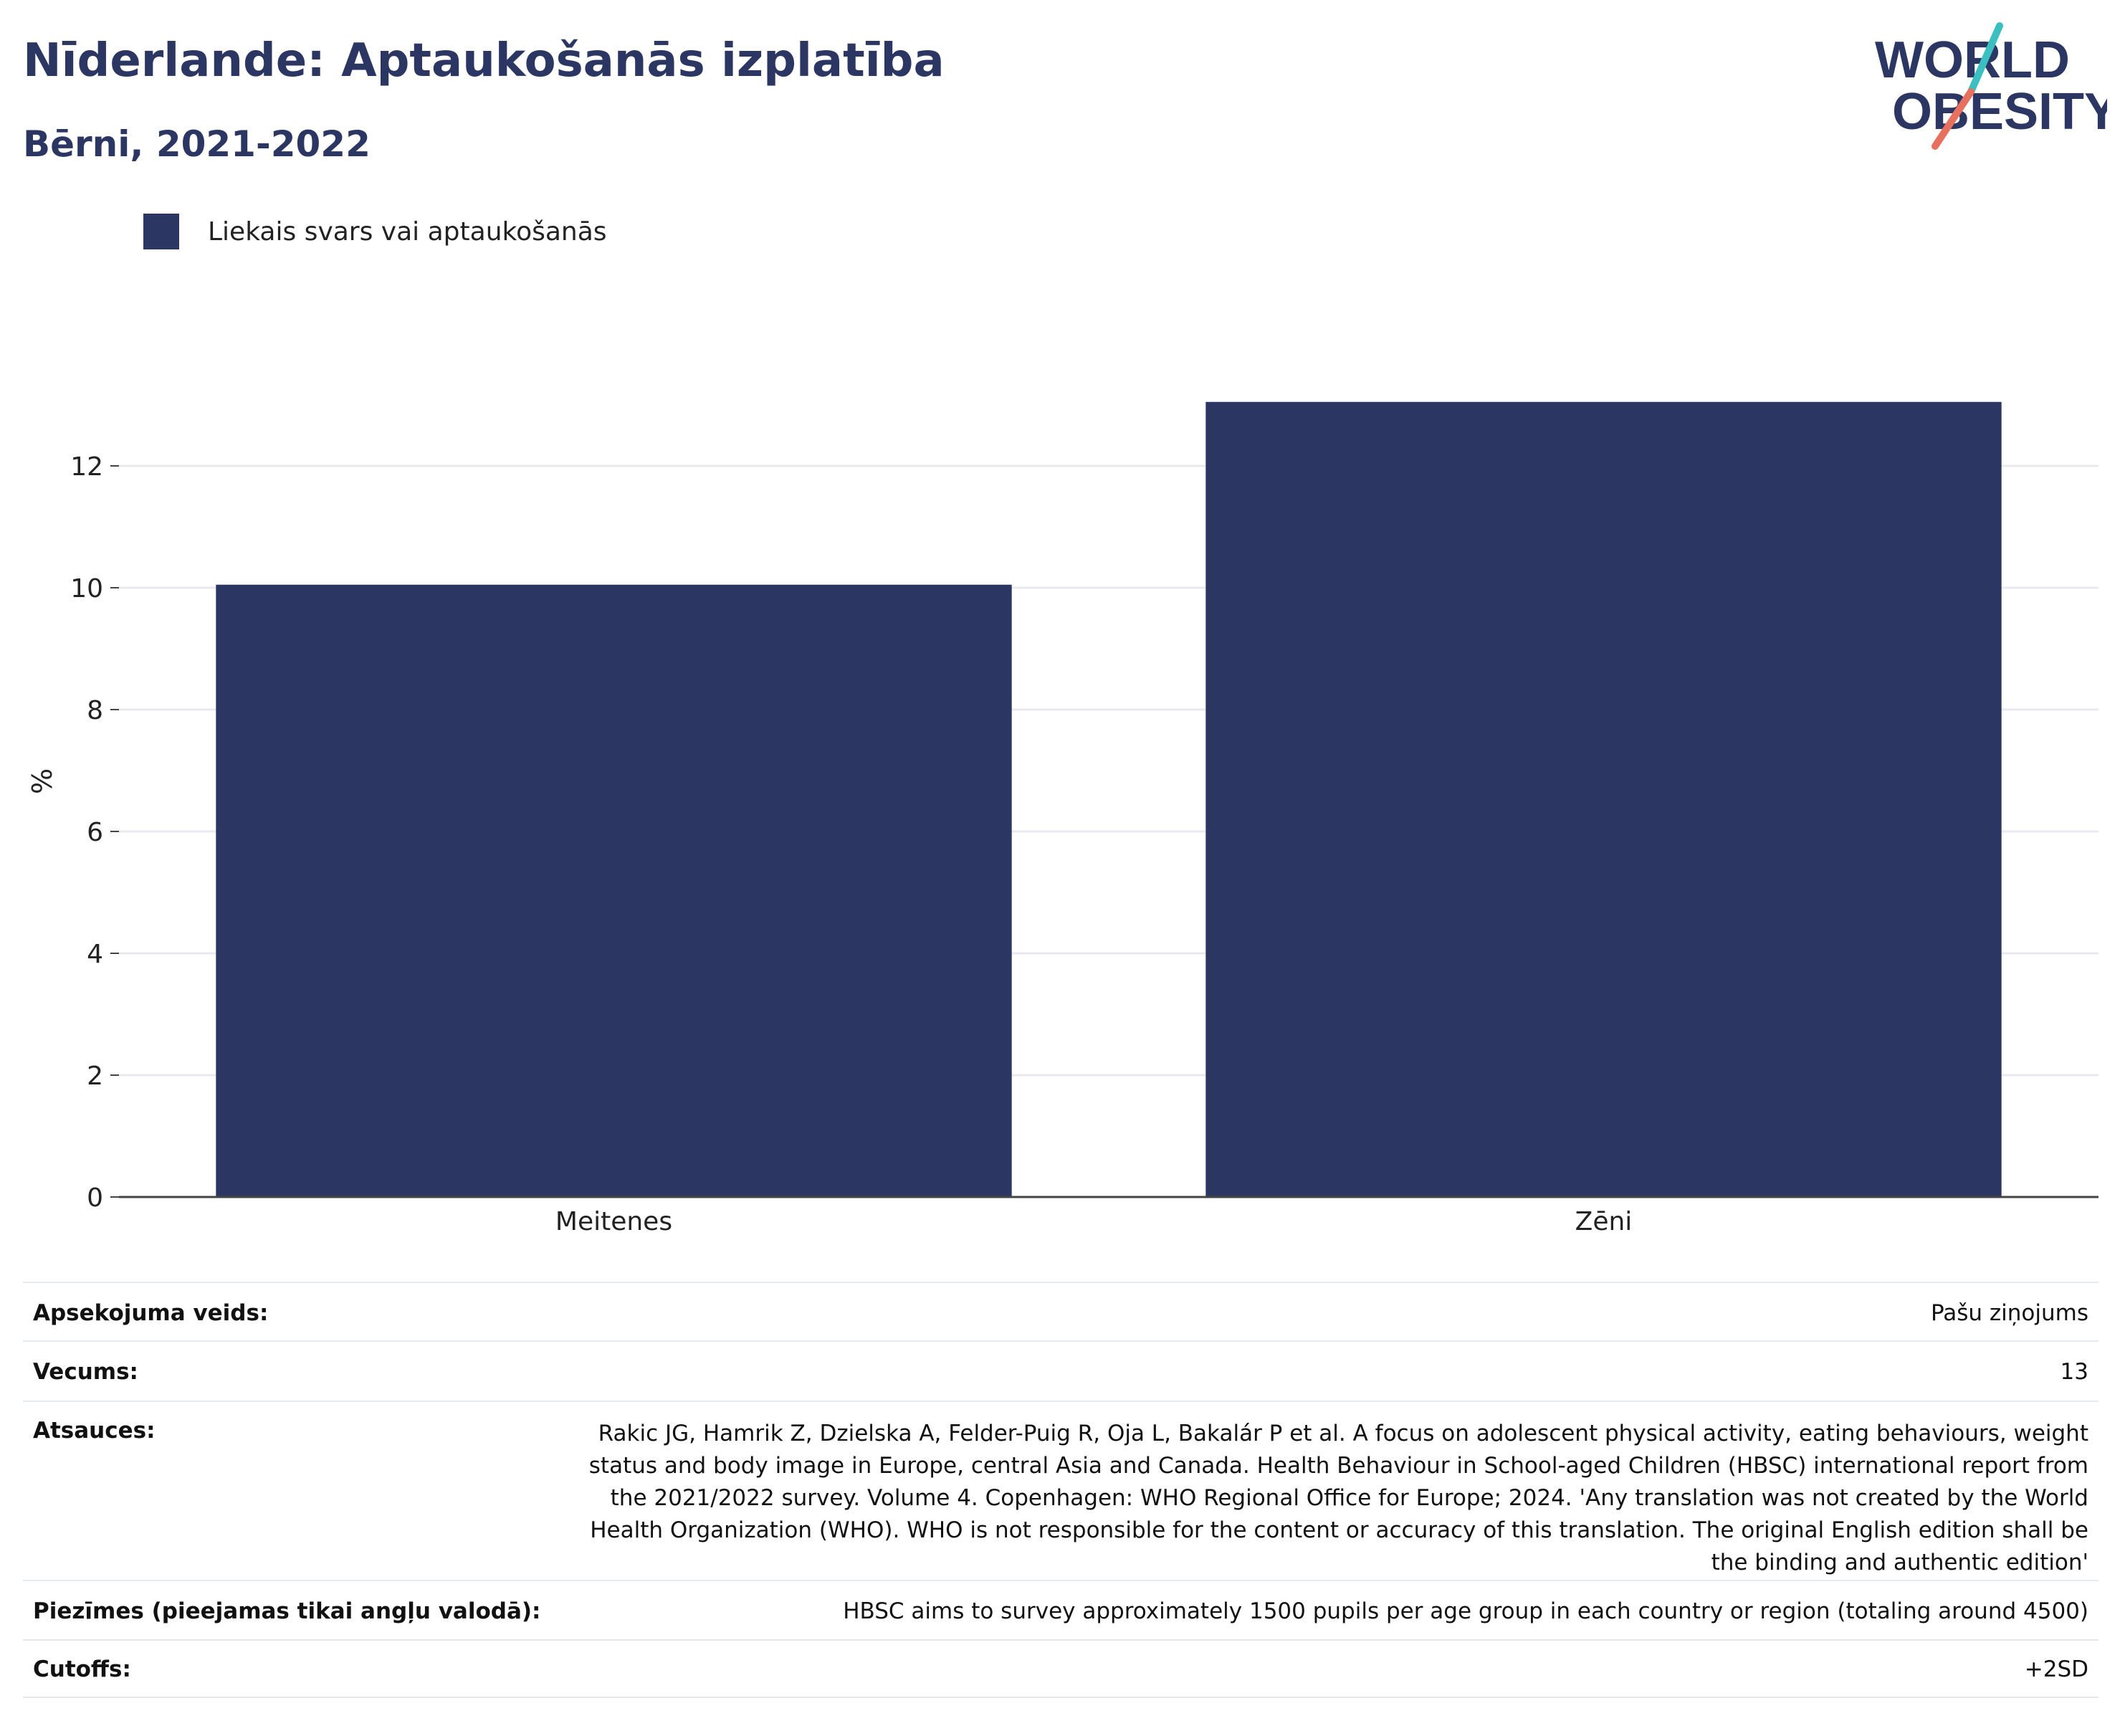 The width and height of the screenshot is (2120, 1736). I want to click on legend-swatch, so click(161, 231).